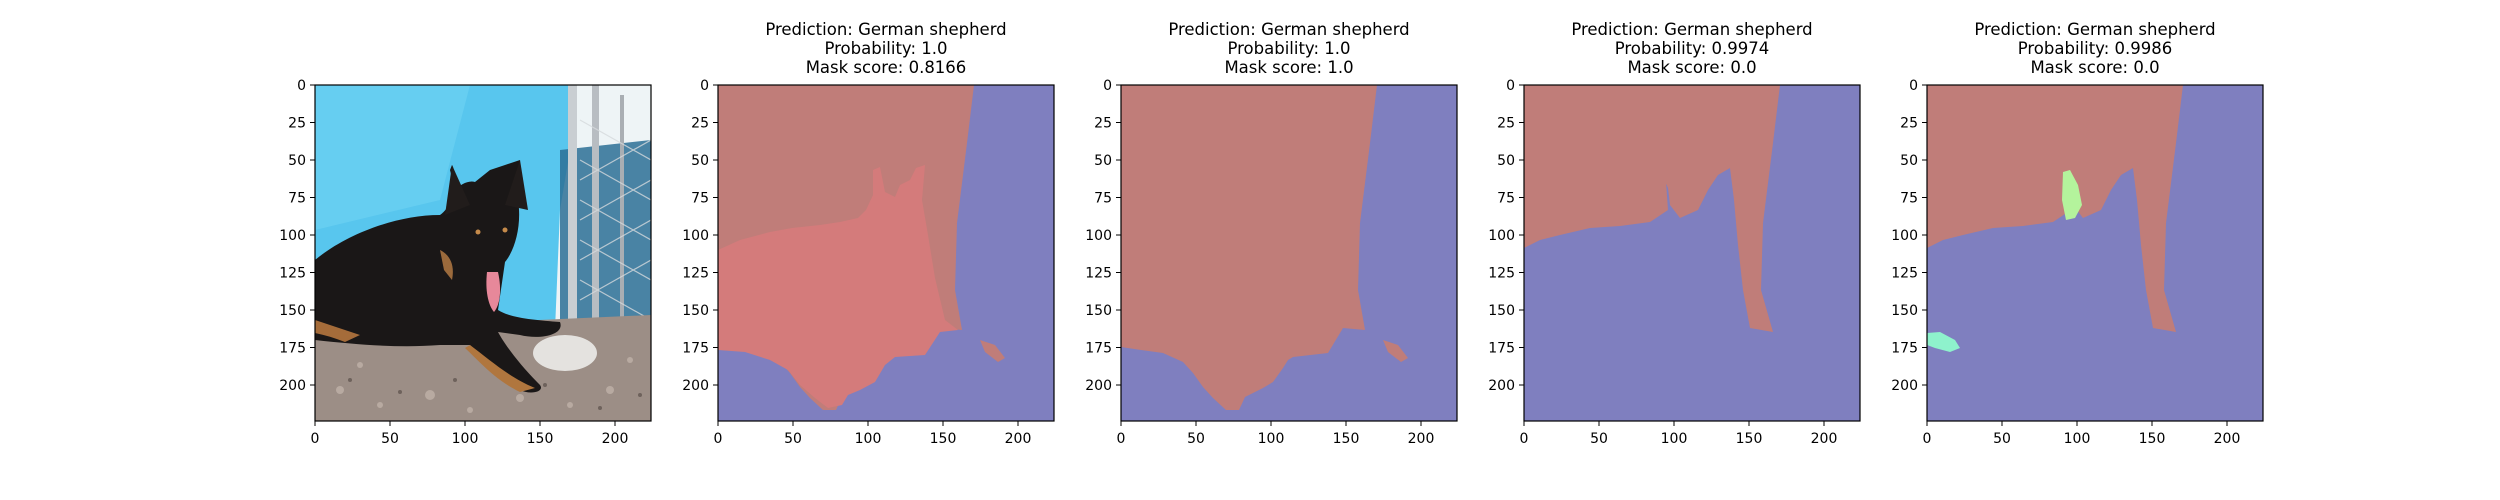 Image resolution: width=2500 pixels, height=500 pixels. I want to click on panel-title-line: Mask score: 0.8166, so click(886, 67).